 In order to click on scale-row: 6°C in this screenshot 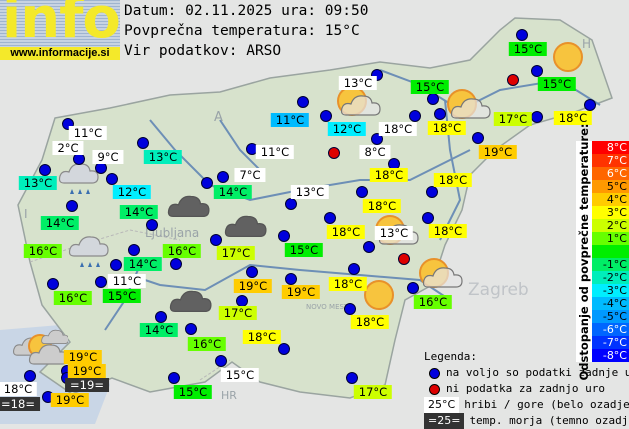, I will do `click(610, 173)`.